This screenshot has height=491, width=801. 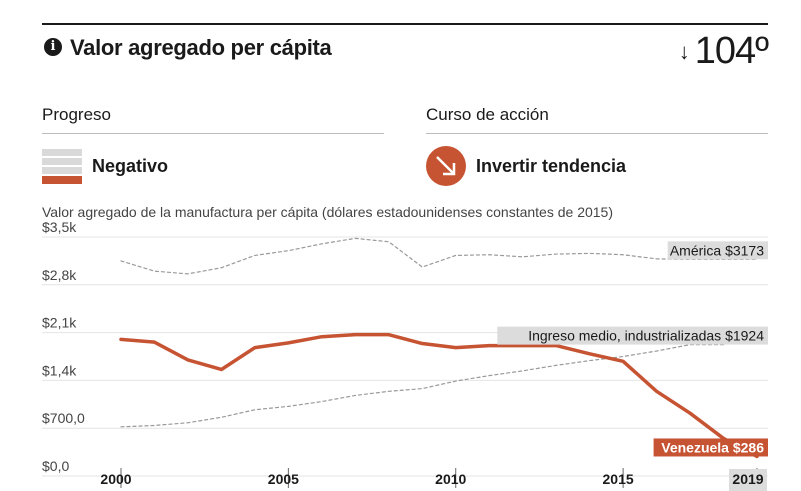 I want to click on action-status: Invertir tendencia, so click(x=551, y=166).